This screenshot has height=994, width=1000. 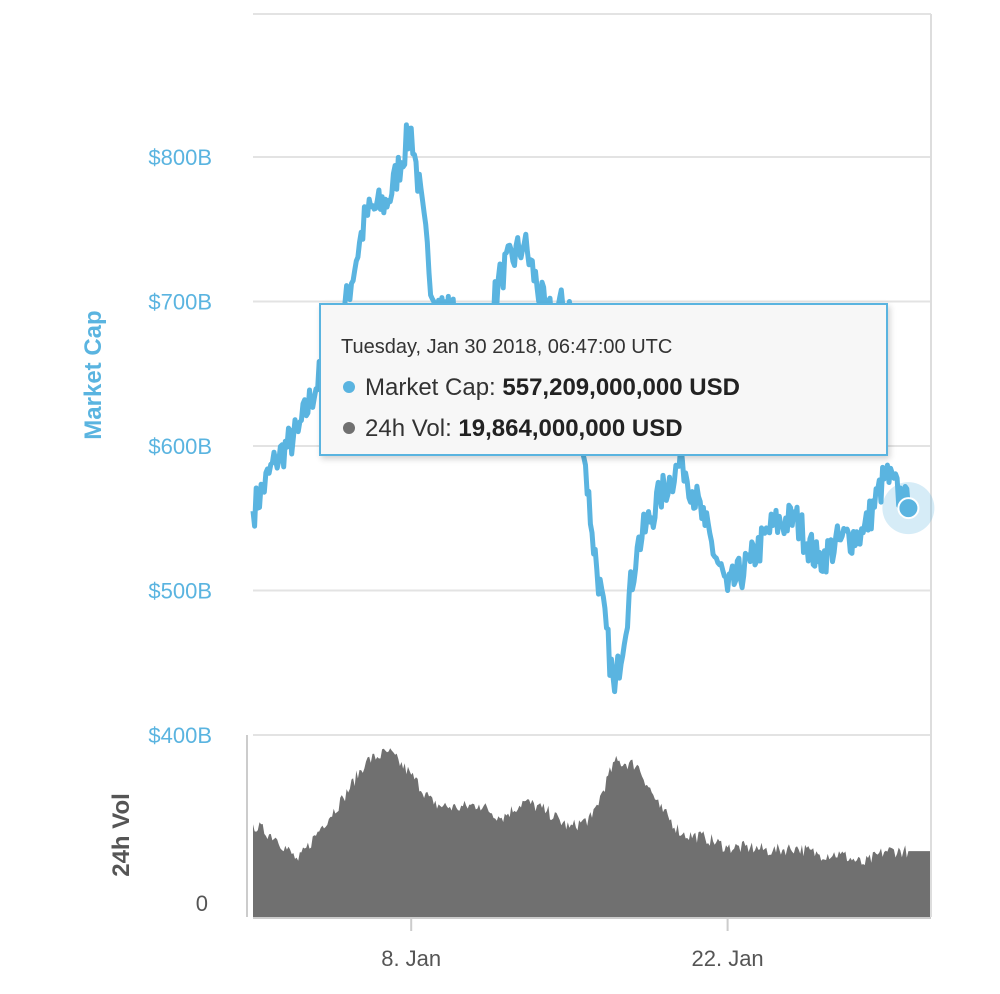 I want to click on tooltip-market-cap-value: 557,209,000,000 USD, so click(x=621, y=387).